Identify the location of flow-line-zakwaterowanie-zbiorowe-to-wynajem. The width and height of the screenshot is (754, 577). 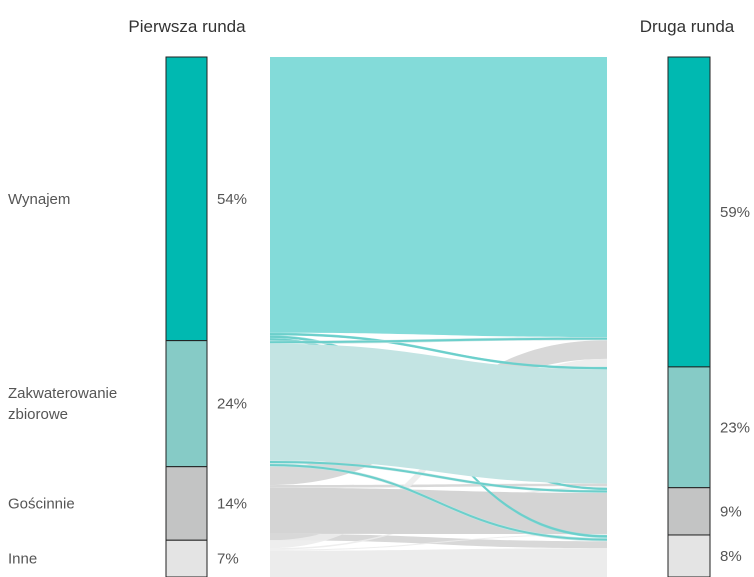
(438, 340).